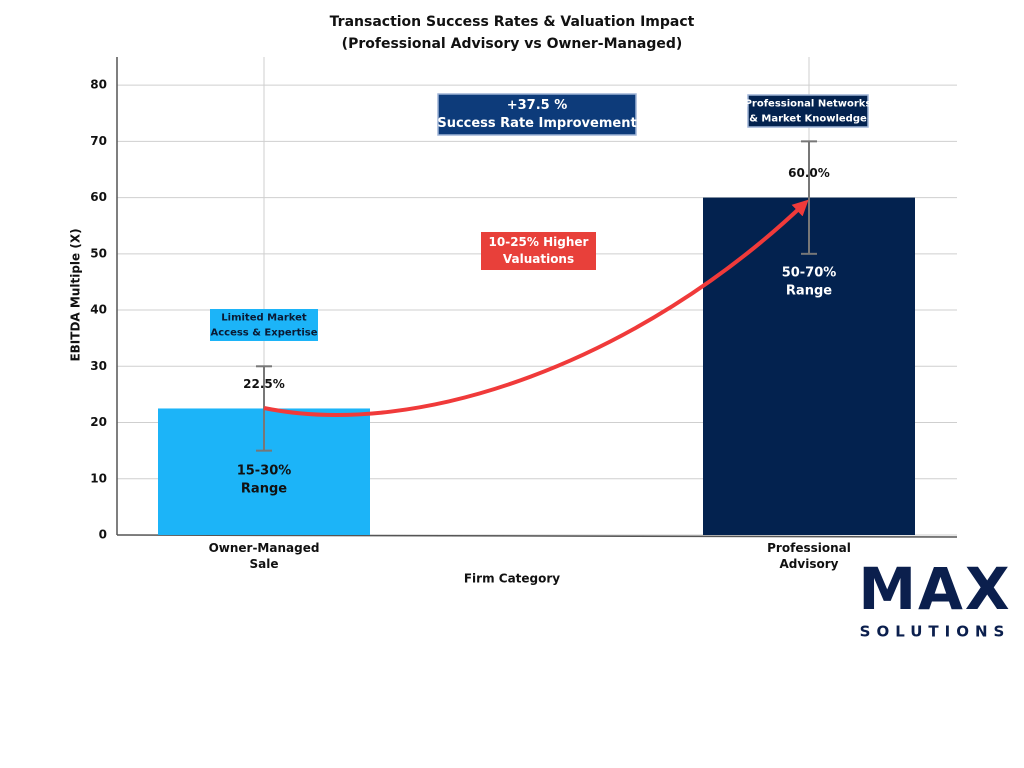 The width and height of the screenshot is (1024, 768). I want to click on x-axis, so click(537, 536).